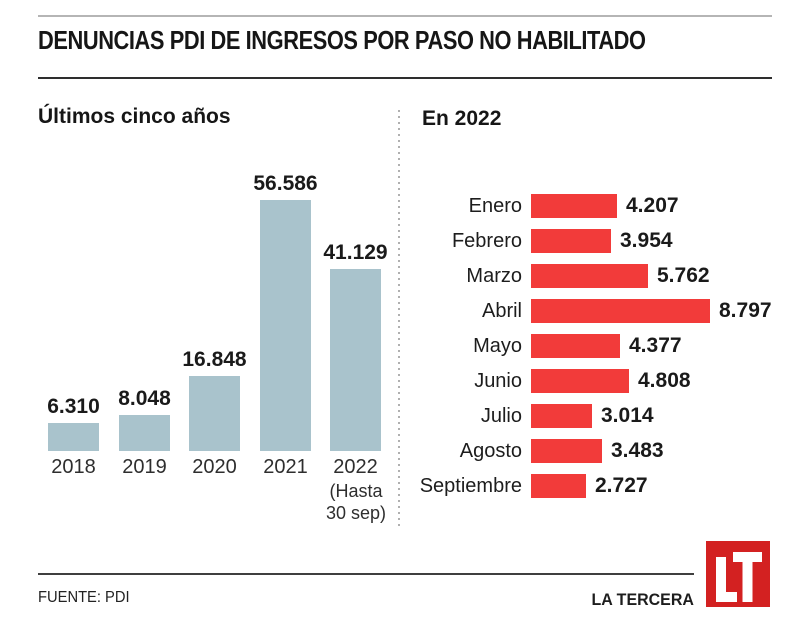 This screenshot has height=636, width=800. I want to click on brand-name: LA TERCERA, so click(642, 599).